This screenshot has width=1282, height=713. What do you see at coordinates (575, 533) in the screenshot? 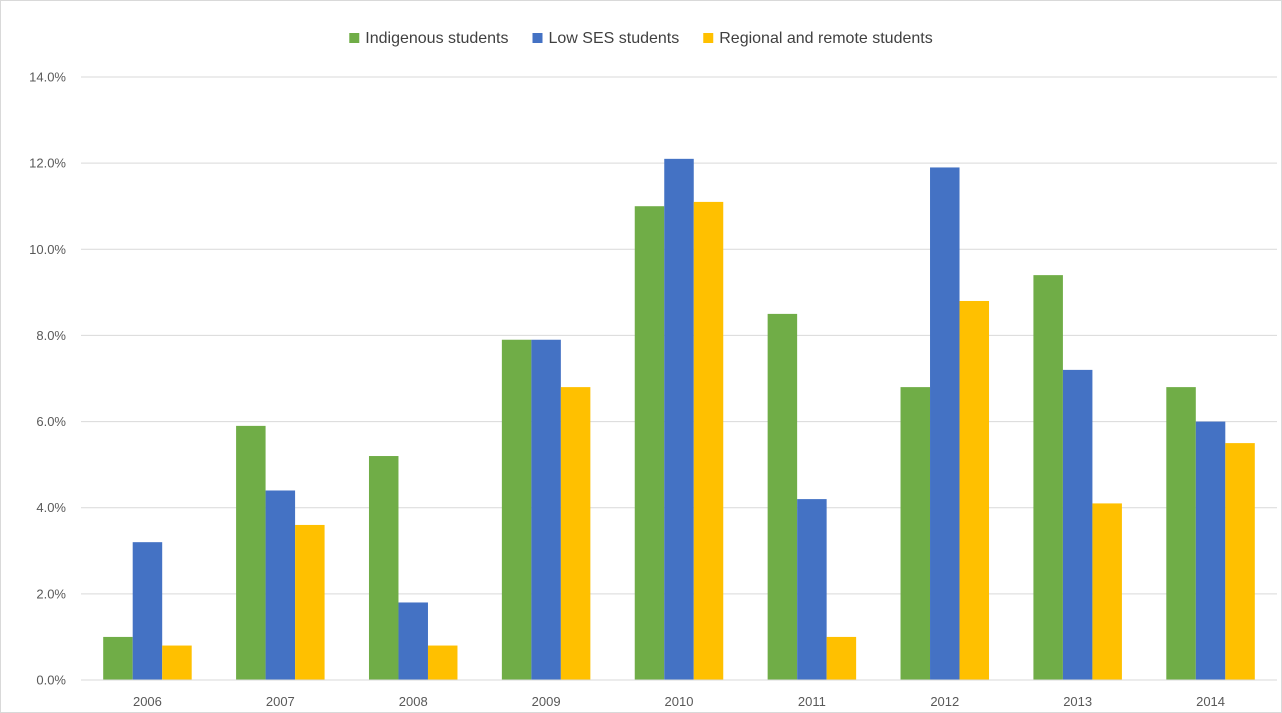
I see `bar-regional-and-remote-students-2009` at bounding box center [575, 533].